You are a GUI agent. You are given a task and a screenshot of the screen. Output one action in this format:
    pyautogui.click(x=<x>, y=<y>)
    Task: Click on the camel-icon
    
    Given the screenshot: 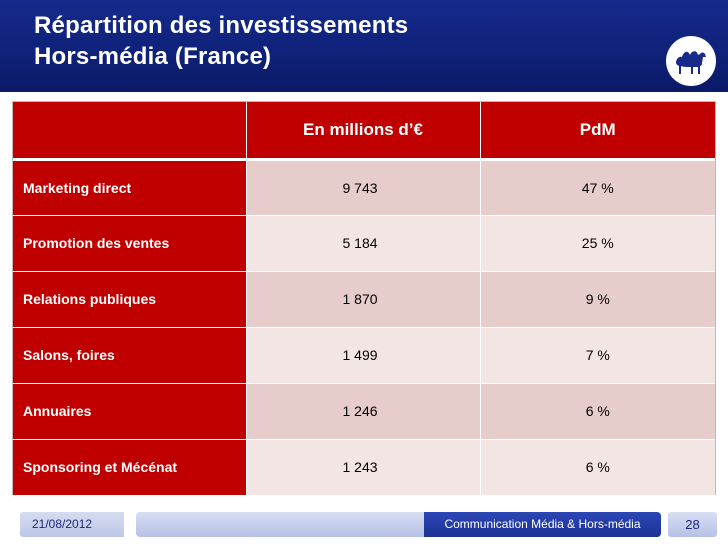 What is the action you would take?
    pyautogui.click(x=691, y=62)
    